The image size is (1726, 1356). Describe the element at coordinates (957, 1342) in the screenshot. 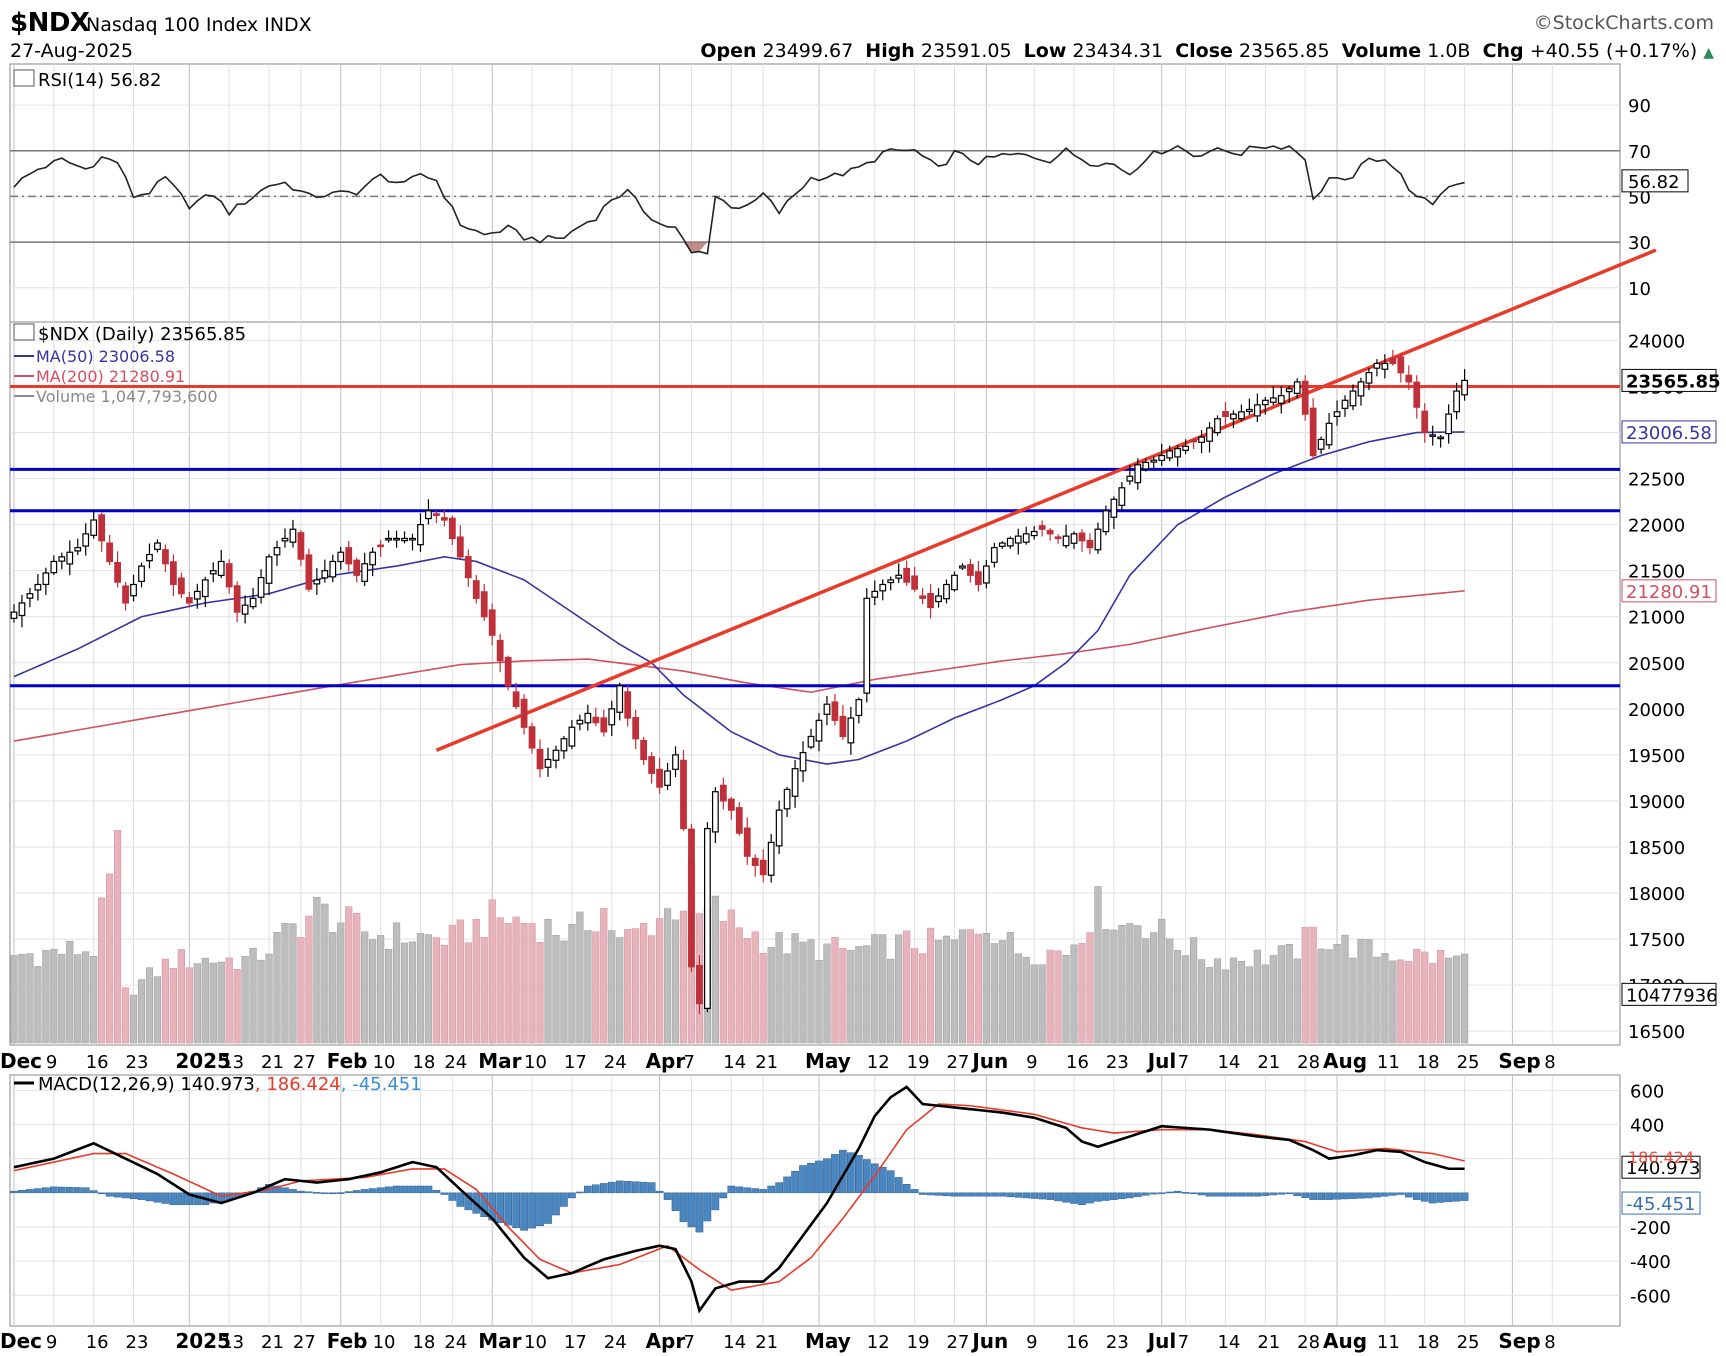

I see `x-axis-label: 27` at that location.